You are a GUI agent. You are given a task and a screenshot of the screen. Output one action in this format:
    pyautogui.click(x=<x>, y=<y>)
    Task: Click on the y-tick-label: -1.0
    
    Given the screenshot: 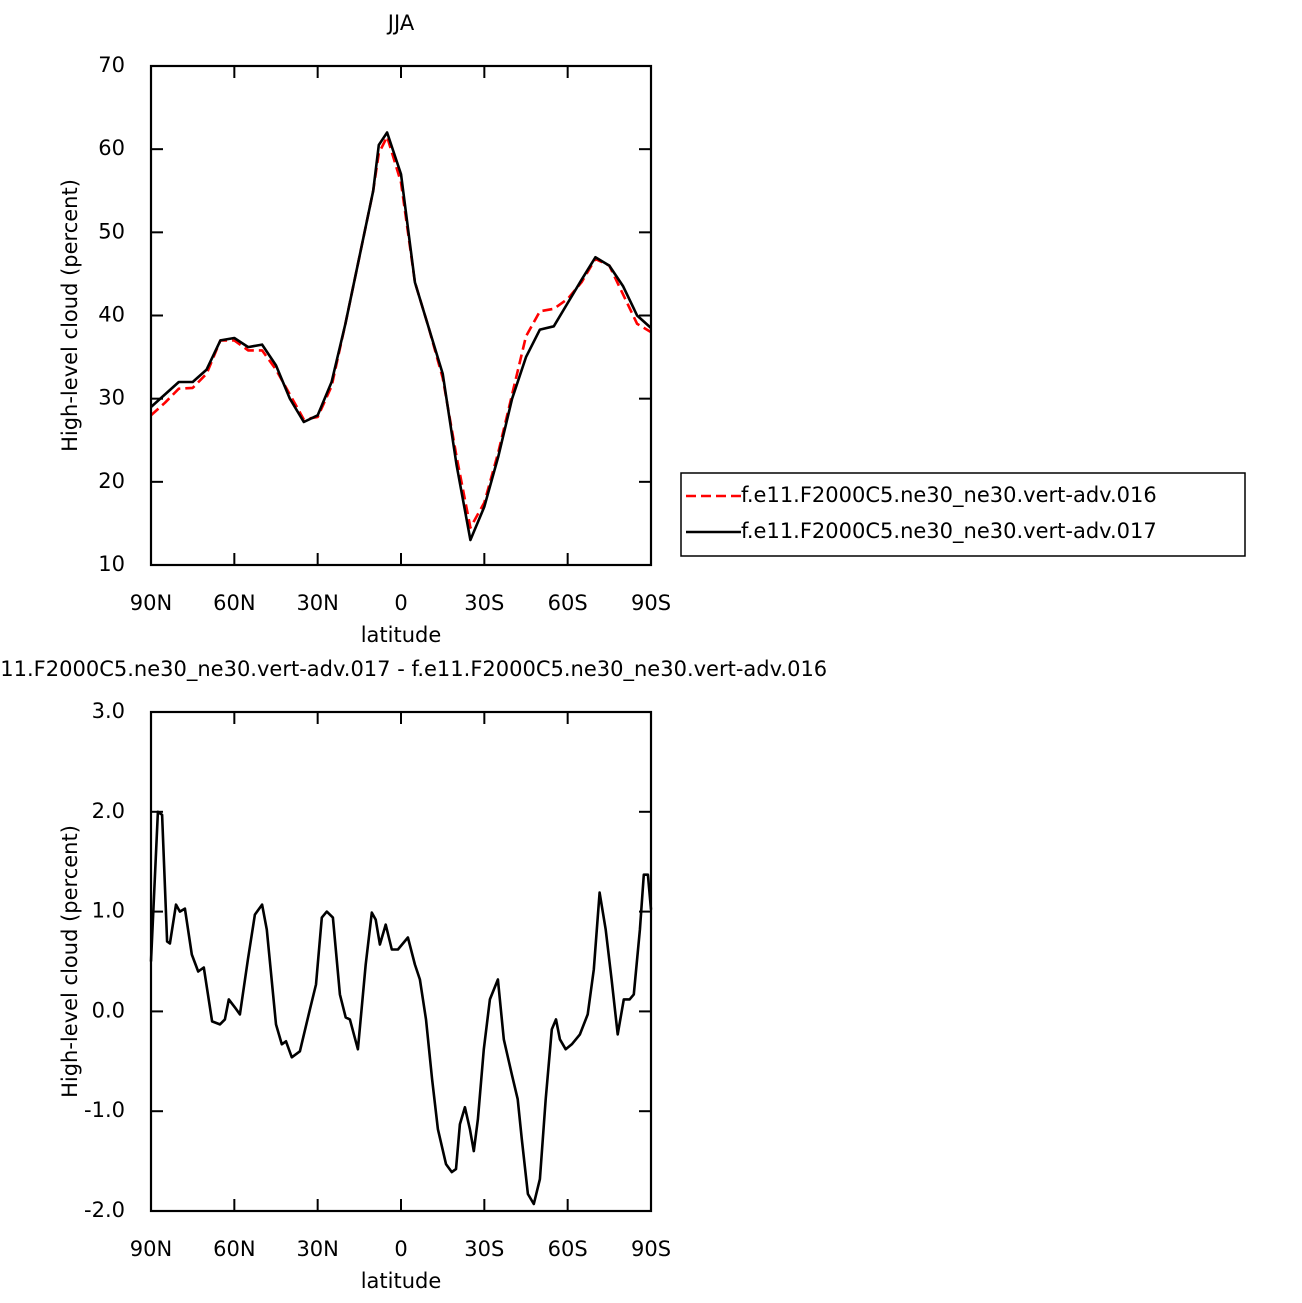 What is the action you would take?
    pyautogui.click(x=104, y=1110)
    